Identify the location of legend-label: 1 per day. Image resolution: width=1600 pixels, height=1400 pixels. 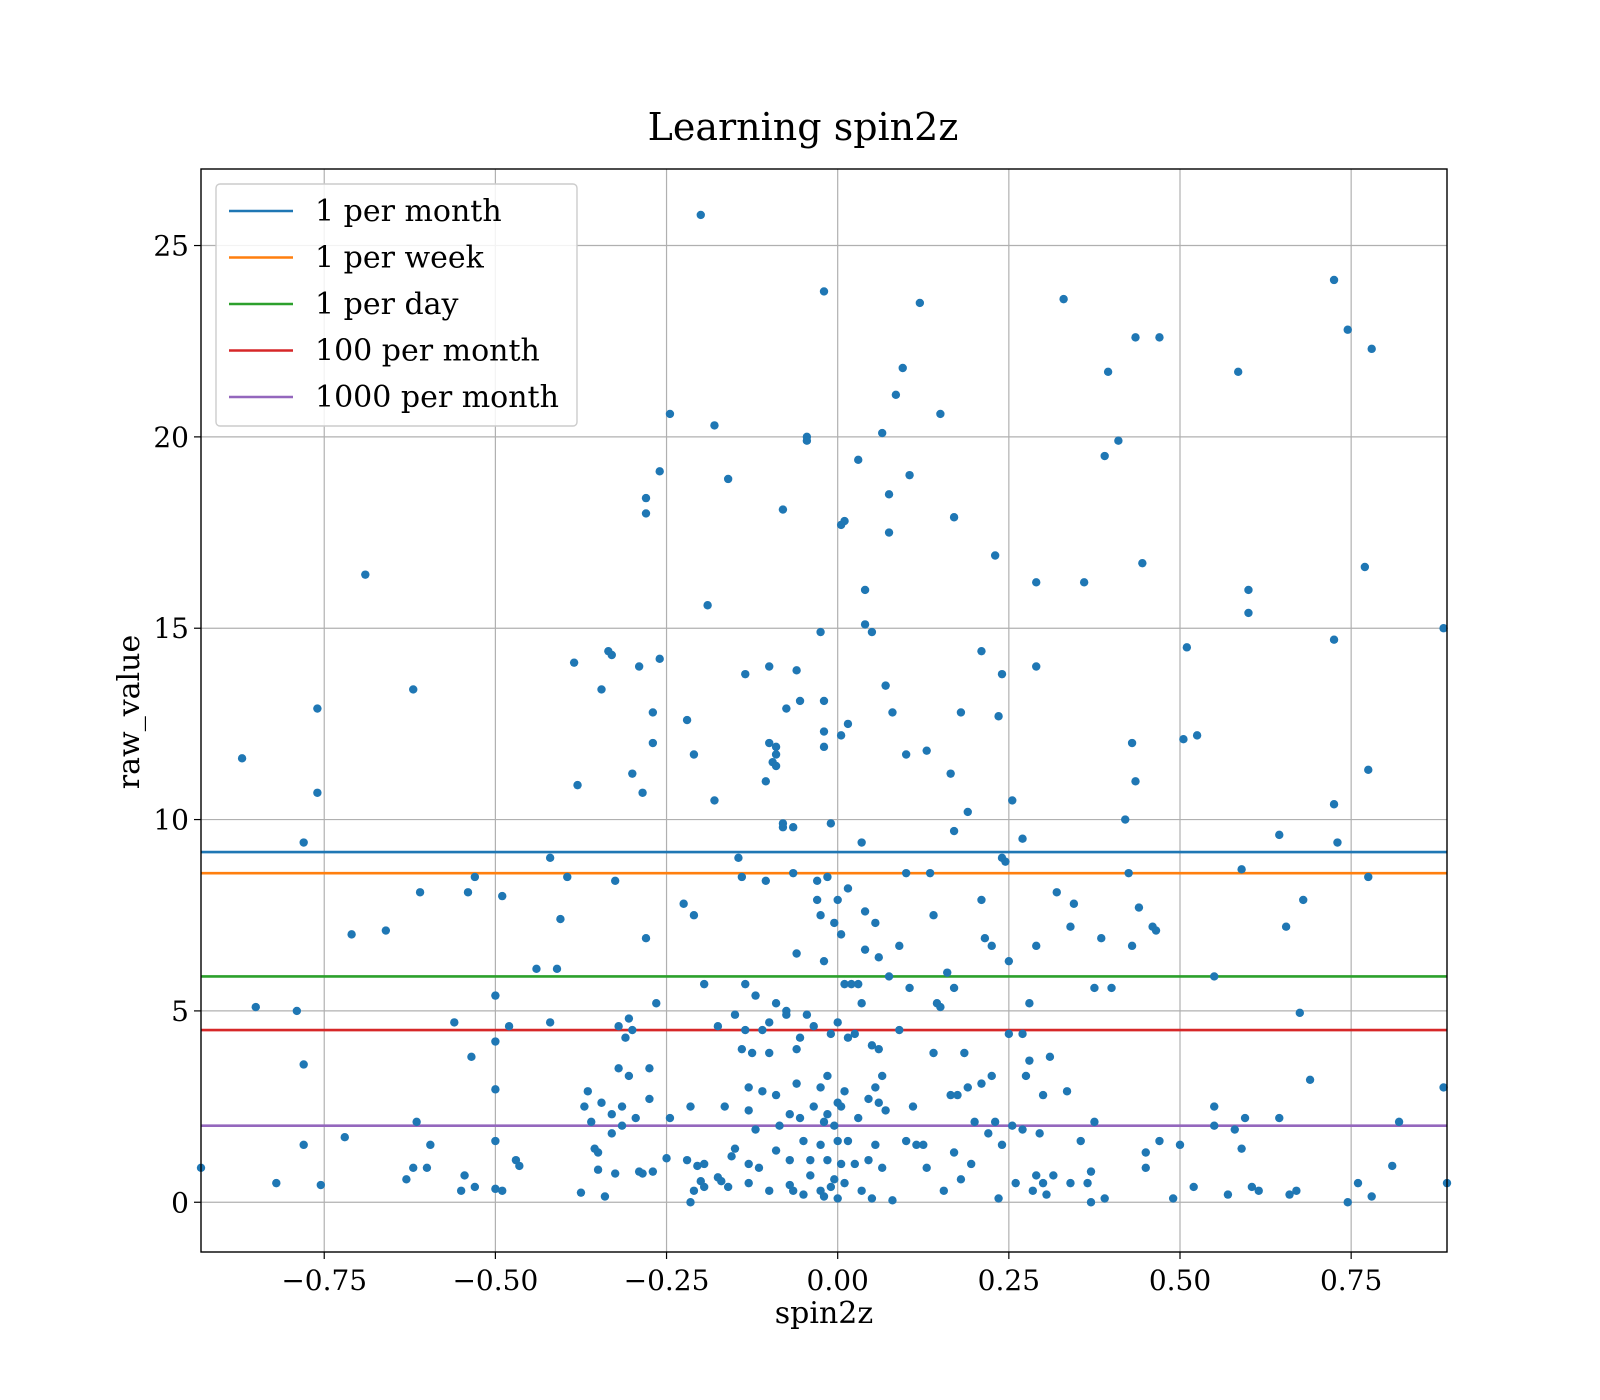
(387, 304).